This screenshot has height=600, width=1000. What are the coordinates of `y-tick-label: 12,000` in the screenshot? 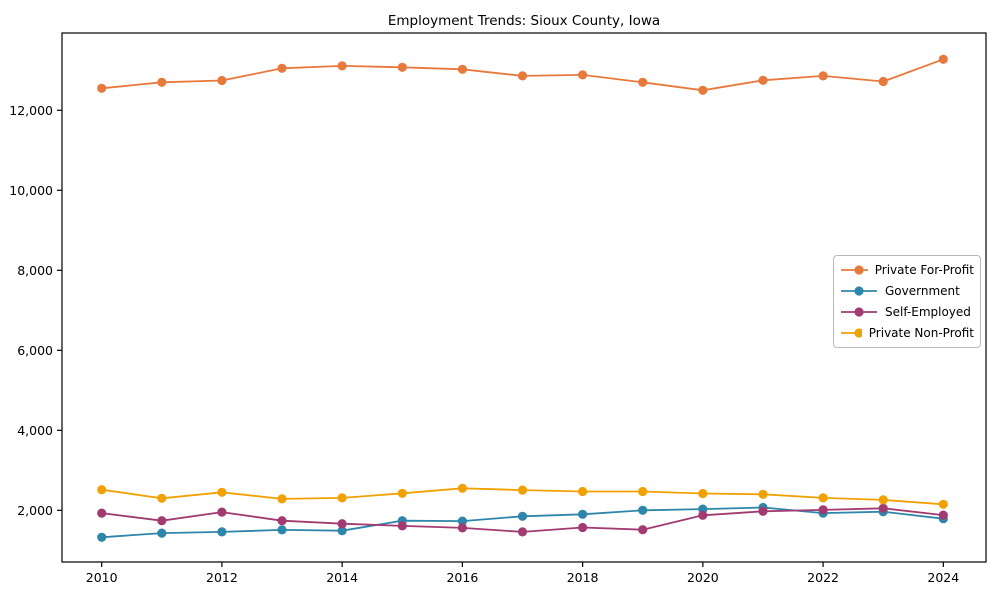 It's located at (31, 110).